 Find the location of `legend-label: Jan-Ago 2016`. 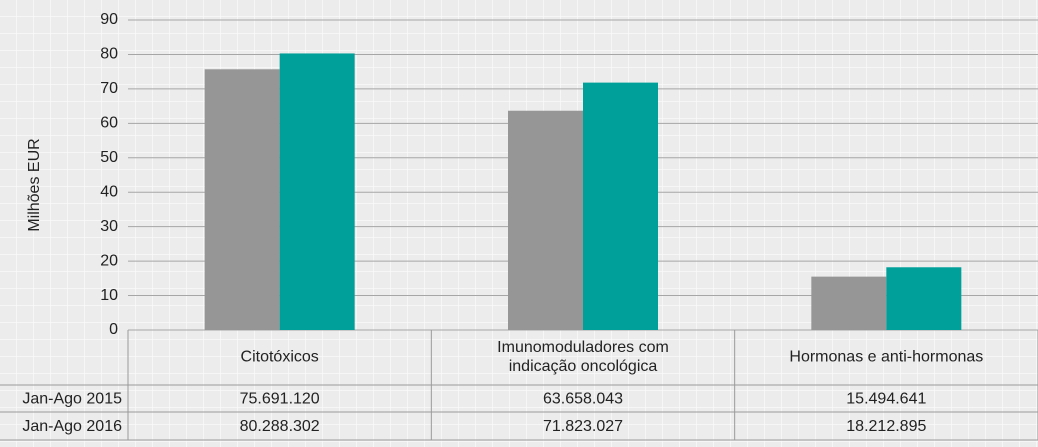

legend-label: Jan-Ago 2016 is located at coordinates (72, 426).